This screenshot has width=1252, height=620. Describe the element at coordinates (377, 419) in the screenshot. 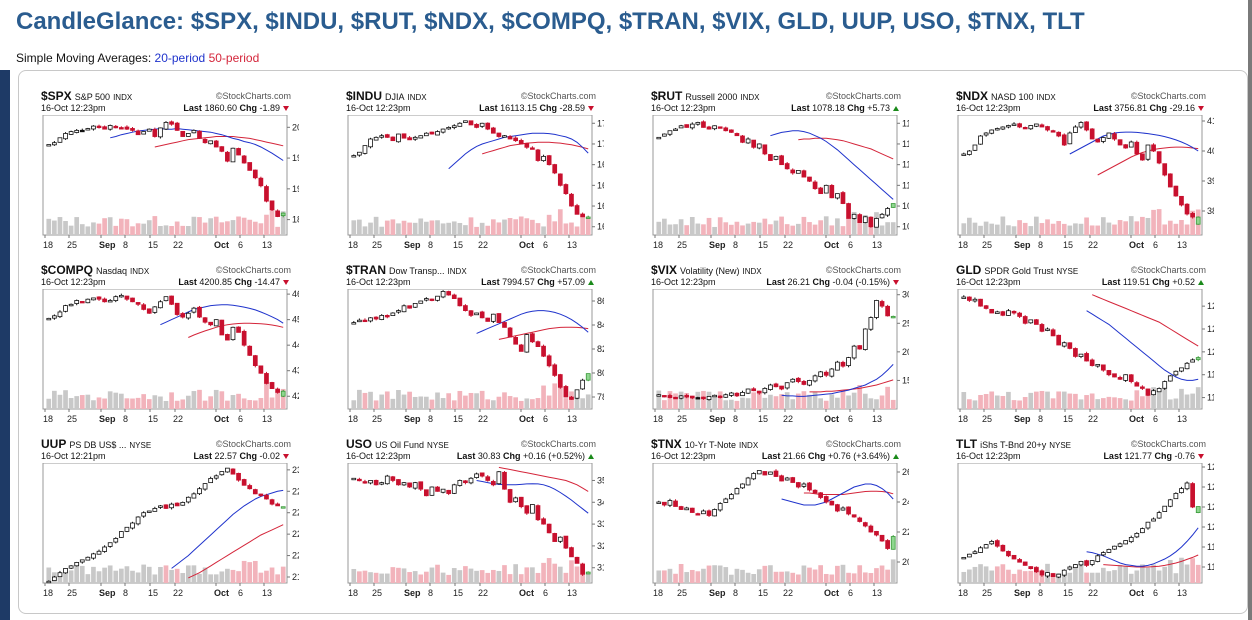

I see `x-tick-label: 25` at that location.